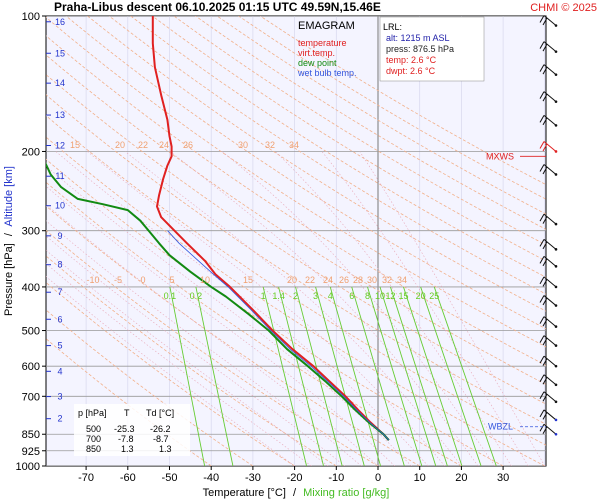  I want to click on table-row-500-p: 500, so click(93, 429).